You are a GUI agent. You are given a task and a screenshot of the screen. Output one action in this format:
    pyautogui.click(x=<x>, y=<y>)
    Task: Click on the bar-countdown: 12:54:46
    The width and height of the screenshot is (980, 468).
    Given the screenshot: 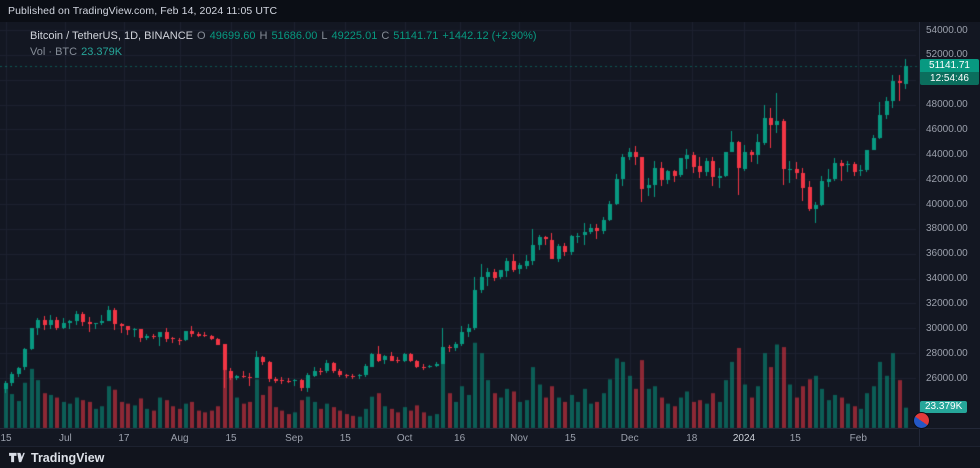 What is the action you would take?
    pyautogui.click(x=949, y=78)
    